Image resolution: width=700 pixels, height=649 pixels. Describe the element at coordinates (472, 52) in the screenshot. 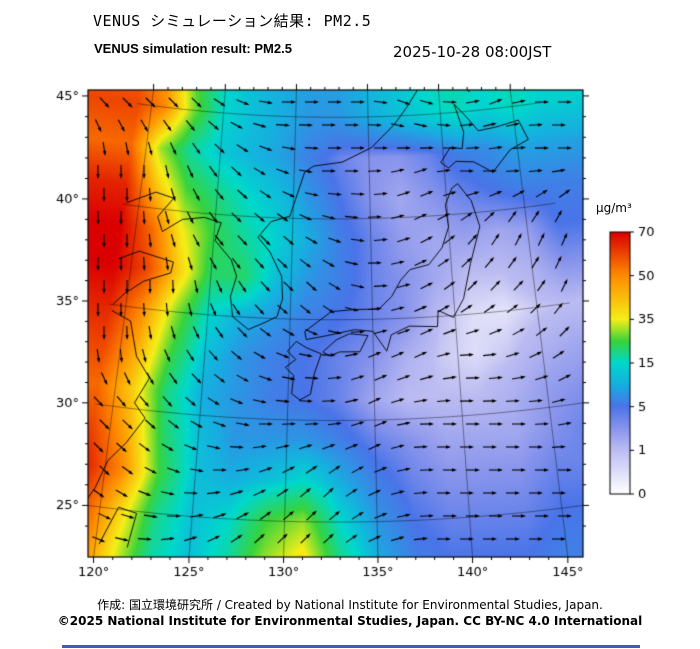

I see `simulation-timestamp: 2025-10-28 08:00JST` at that location.